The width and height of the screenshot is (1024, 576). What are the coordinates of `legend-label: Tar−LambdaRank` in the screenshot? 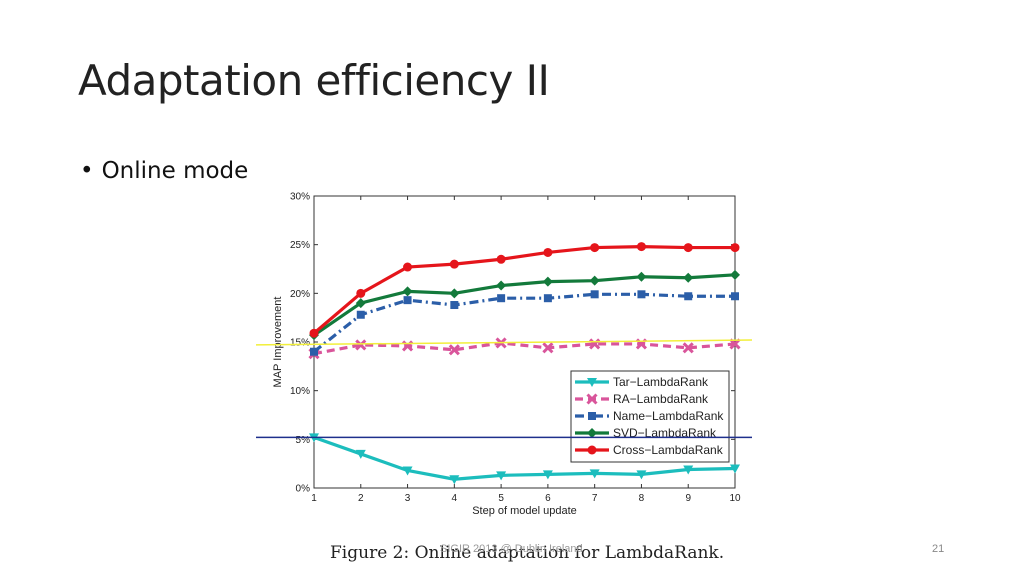 It's located at (661, 382).